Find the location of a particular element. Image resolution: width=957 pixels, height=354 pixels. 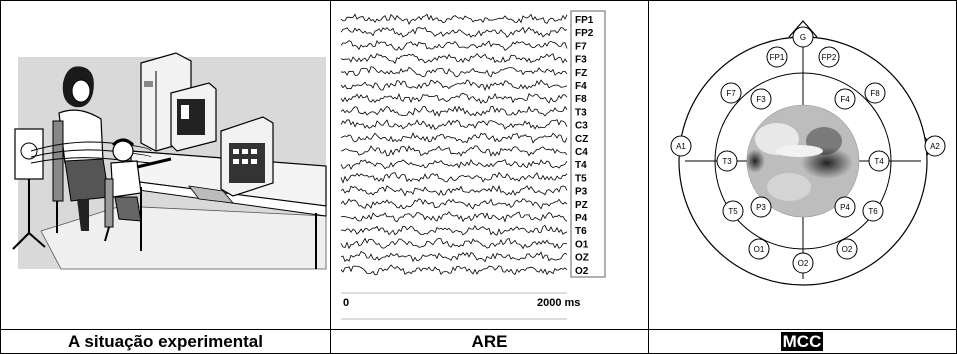

eeg-trace-o1 is located at coordinates (454, 243).